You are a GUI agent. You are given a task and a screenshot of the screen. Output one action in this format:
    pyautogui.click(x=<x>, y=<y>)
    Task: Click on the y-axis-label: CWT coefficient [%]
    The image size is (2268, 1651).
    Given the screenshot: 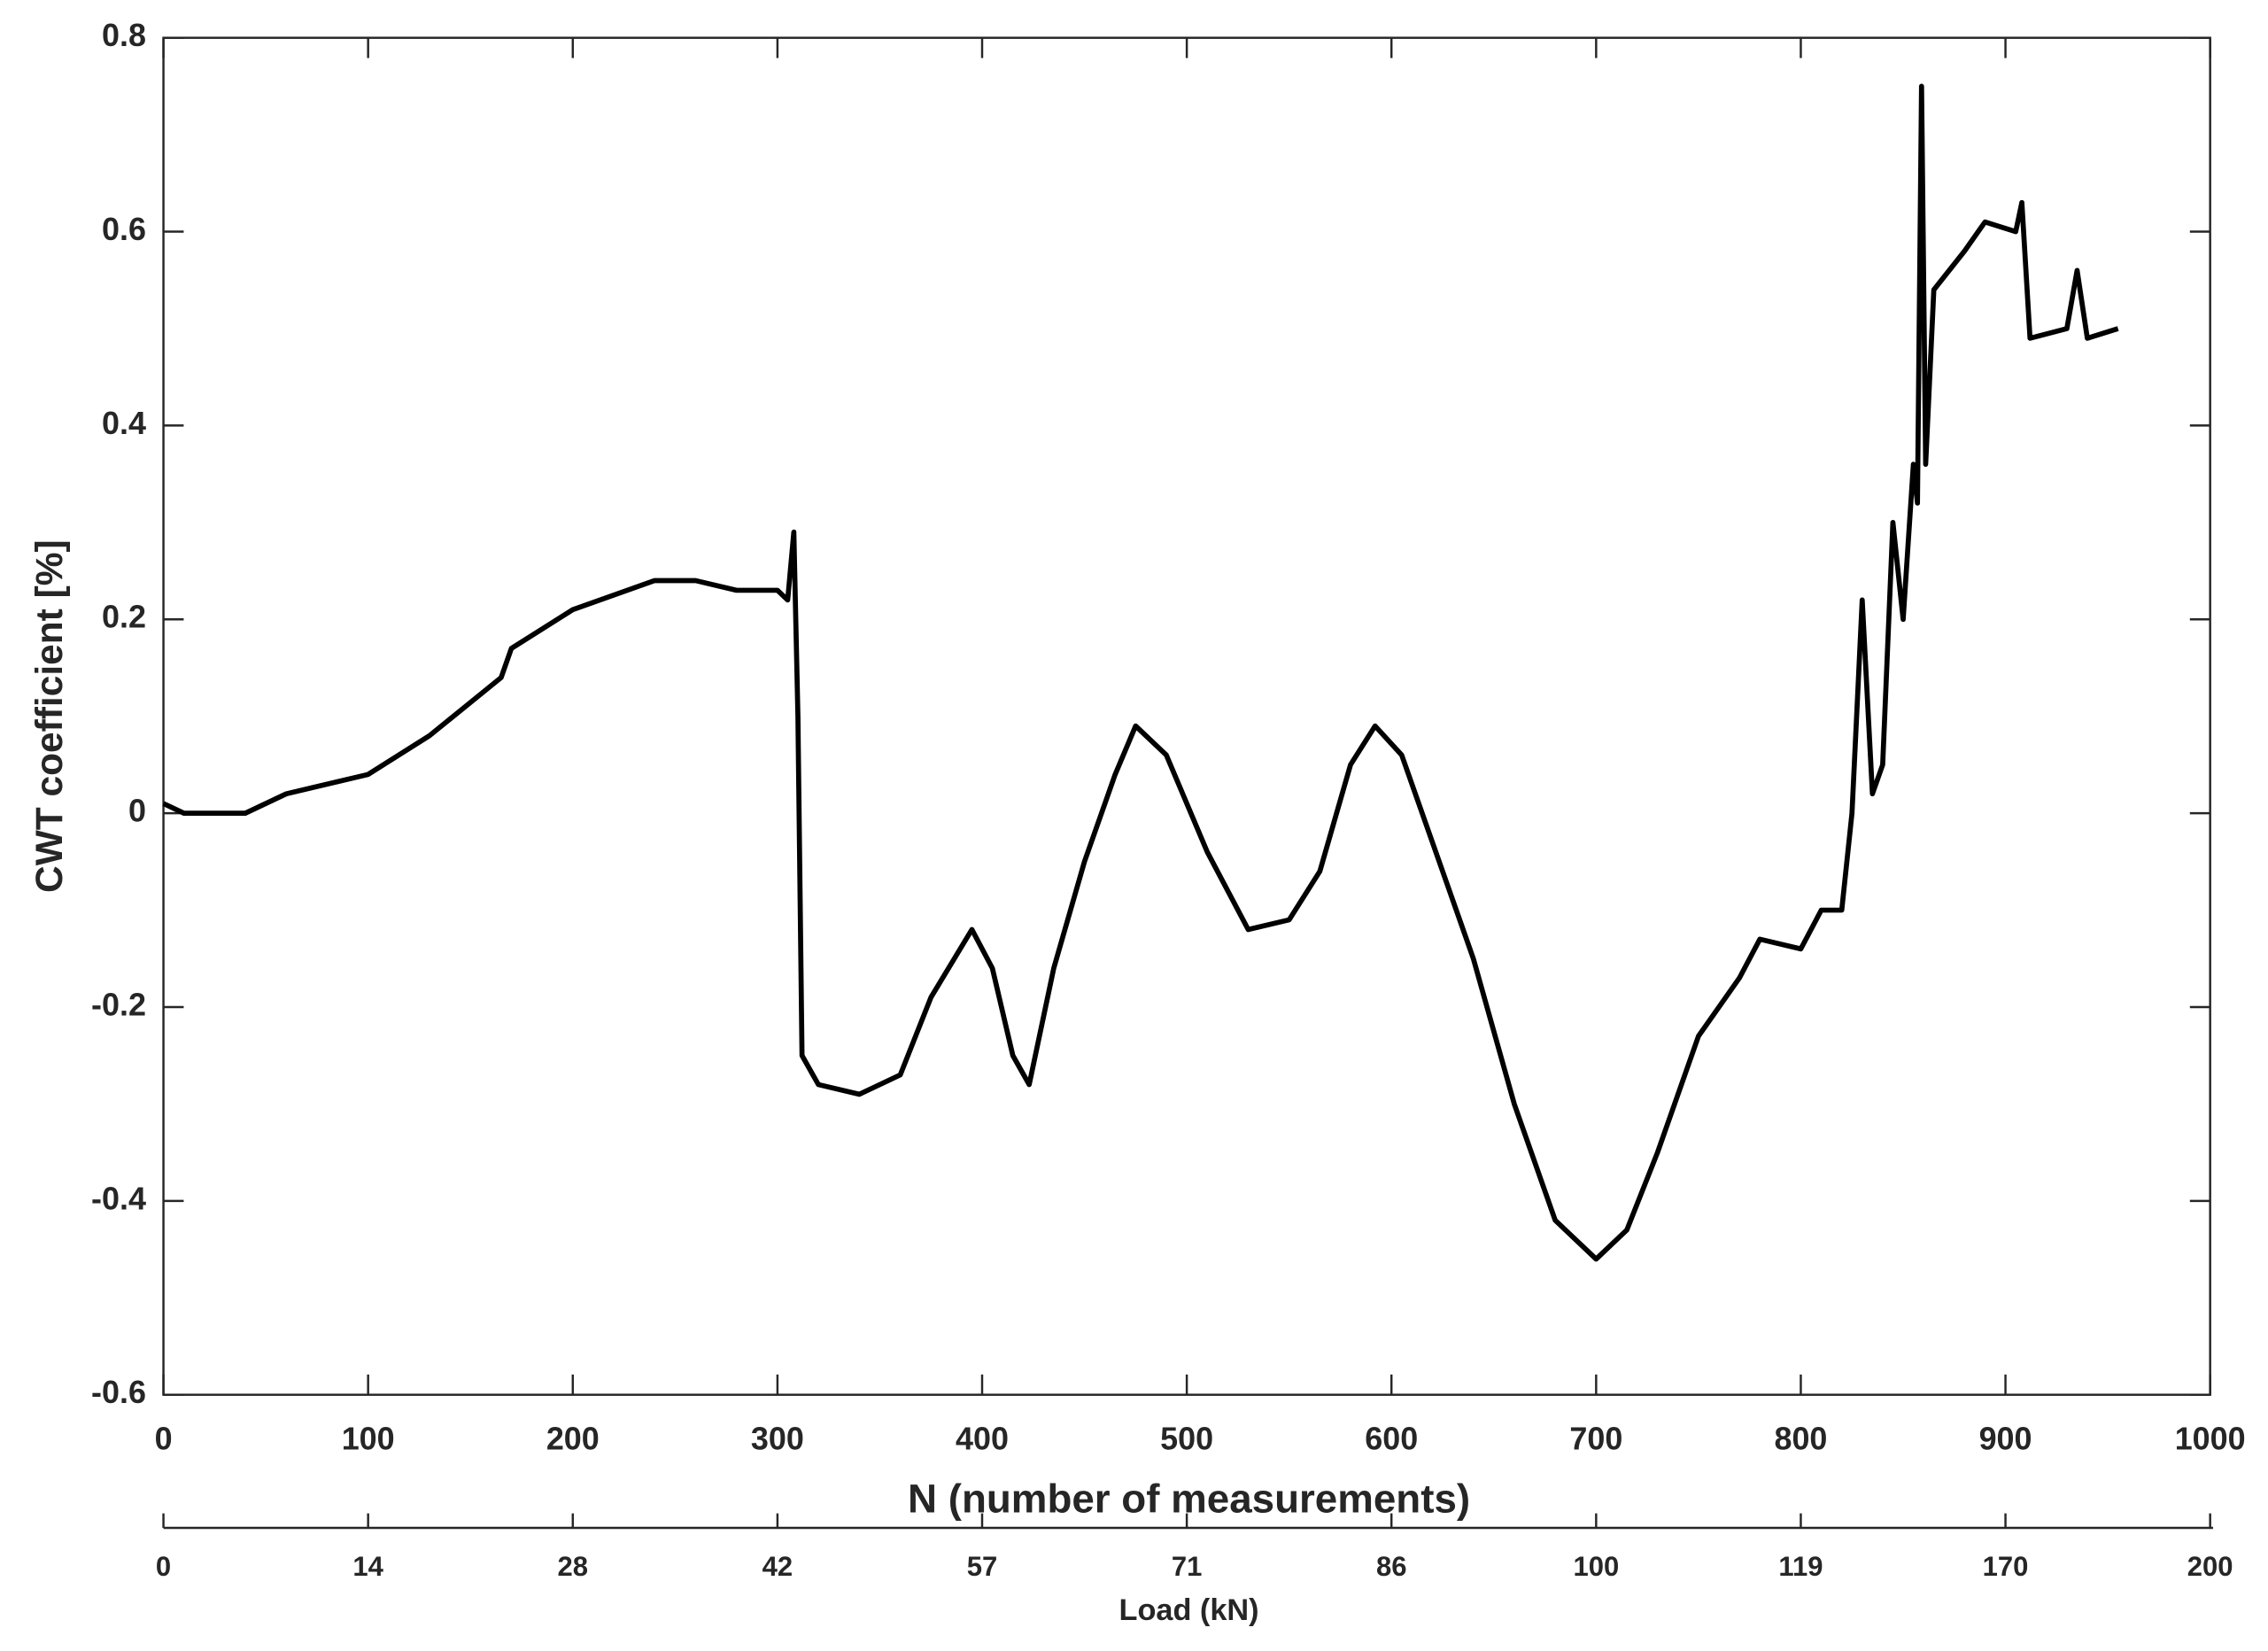 What is the action you would take?
    pyautogui.click(x=49, y=716)
    